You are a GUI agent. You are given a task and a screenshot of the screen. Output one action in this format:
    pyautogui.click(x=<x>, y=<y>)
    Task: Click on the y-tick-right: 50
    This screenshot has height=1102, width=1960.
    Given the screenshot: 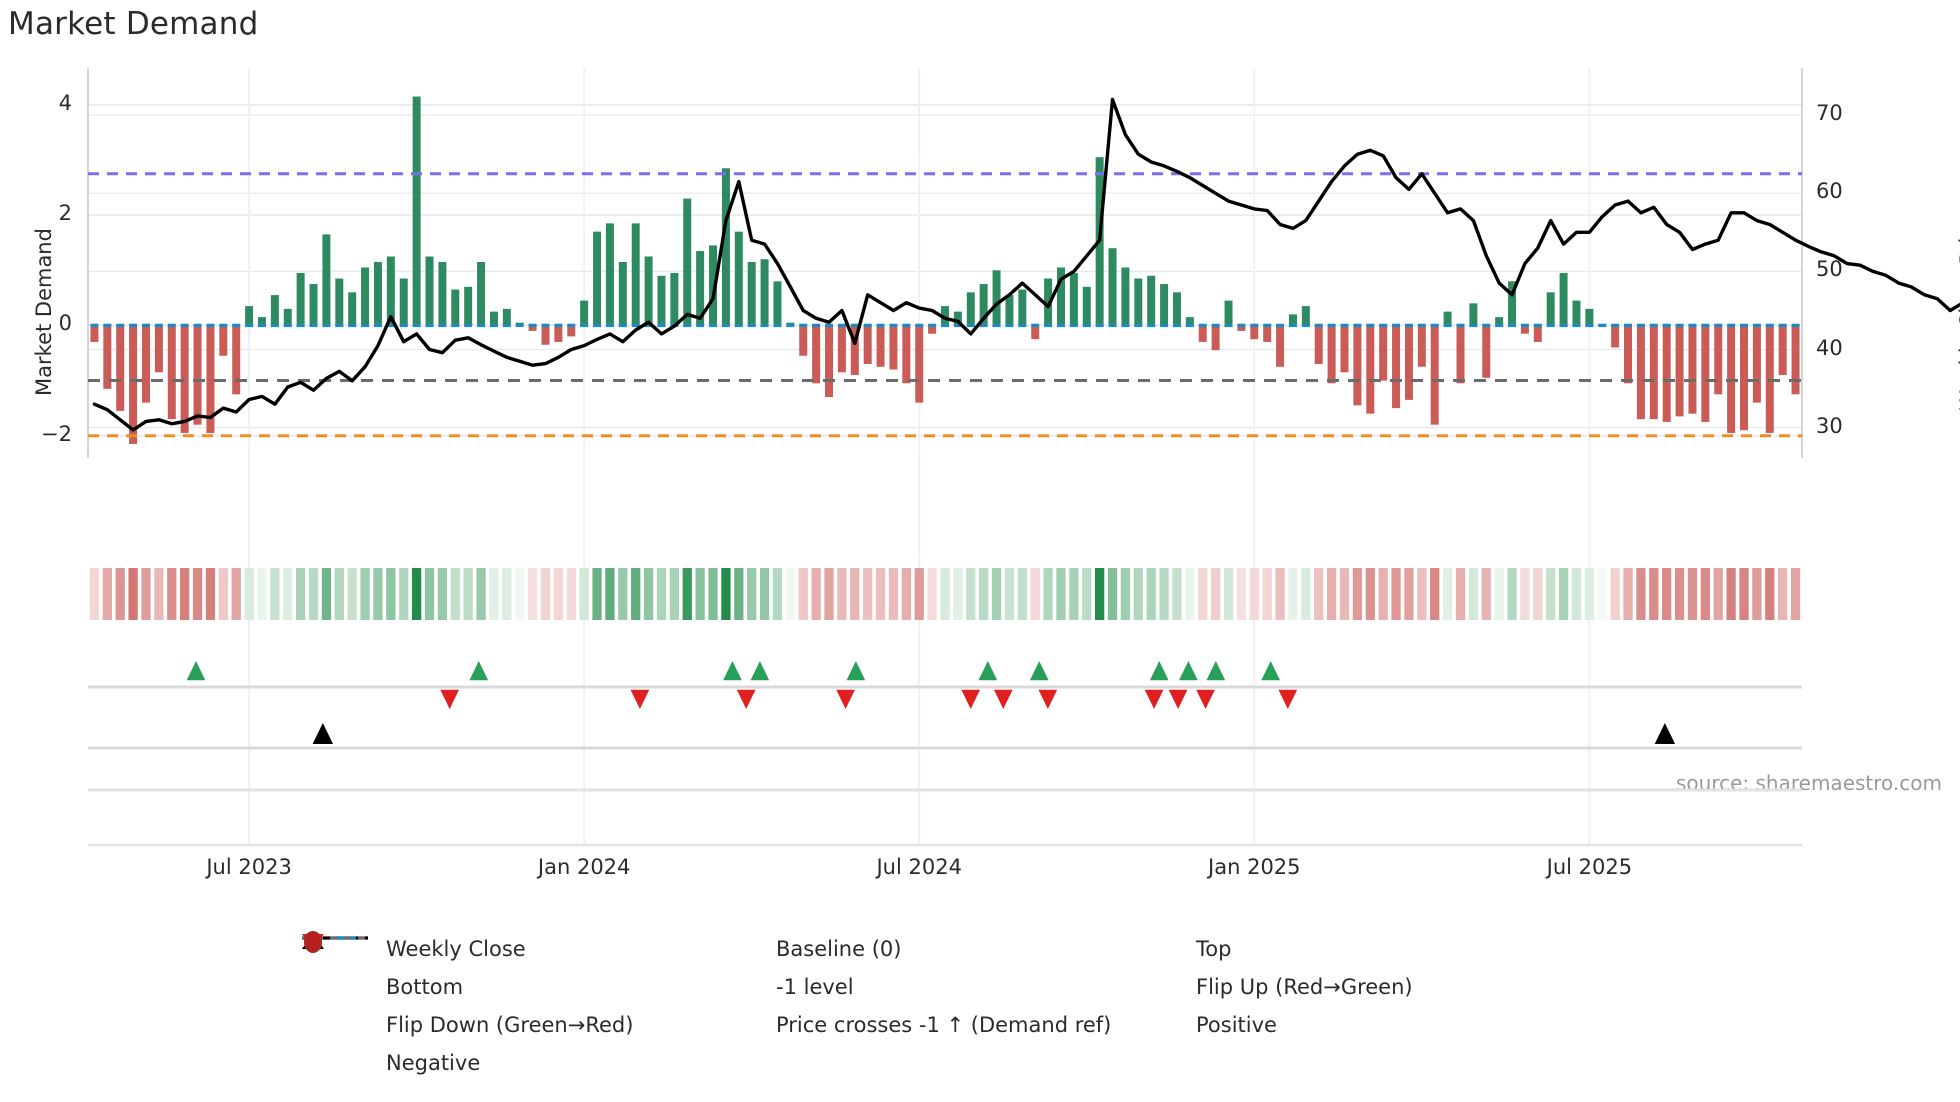 What is the action you would take?
    pyautogui.click(x=1829, y=269)
    